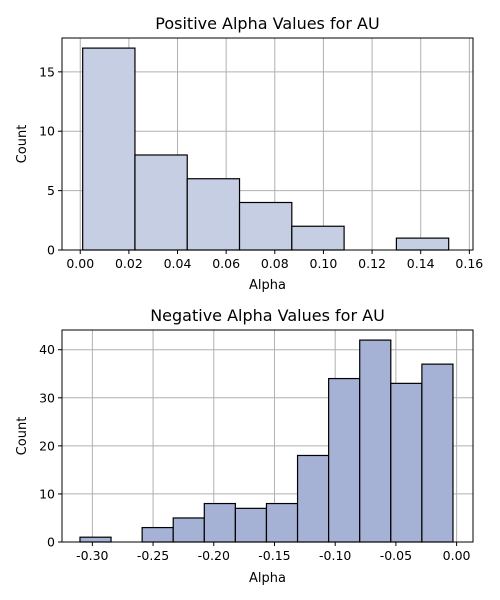 This screenshot has height=600, width=500. I want to click on x-tick-label: 0.14, so click(421, 263).